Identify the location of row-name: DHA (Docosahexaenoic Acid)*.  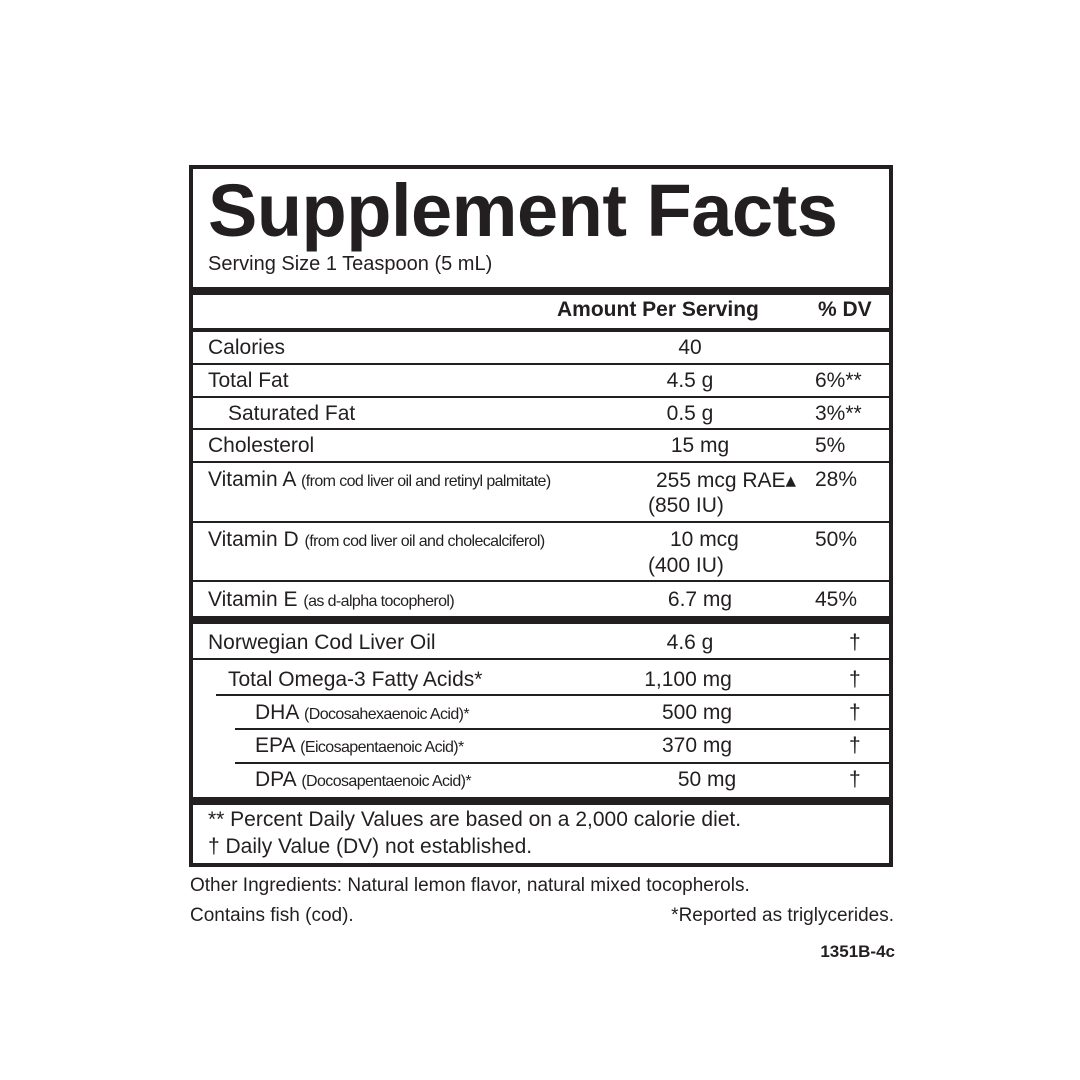
(362, 713).